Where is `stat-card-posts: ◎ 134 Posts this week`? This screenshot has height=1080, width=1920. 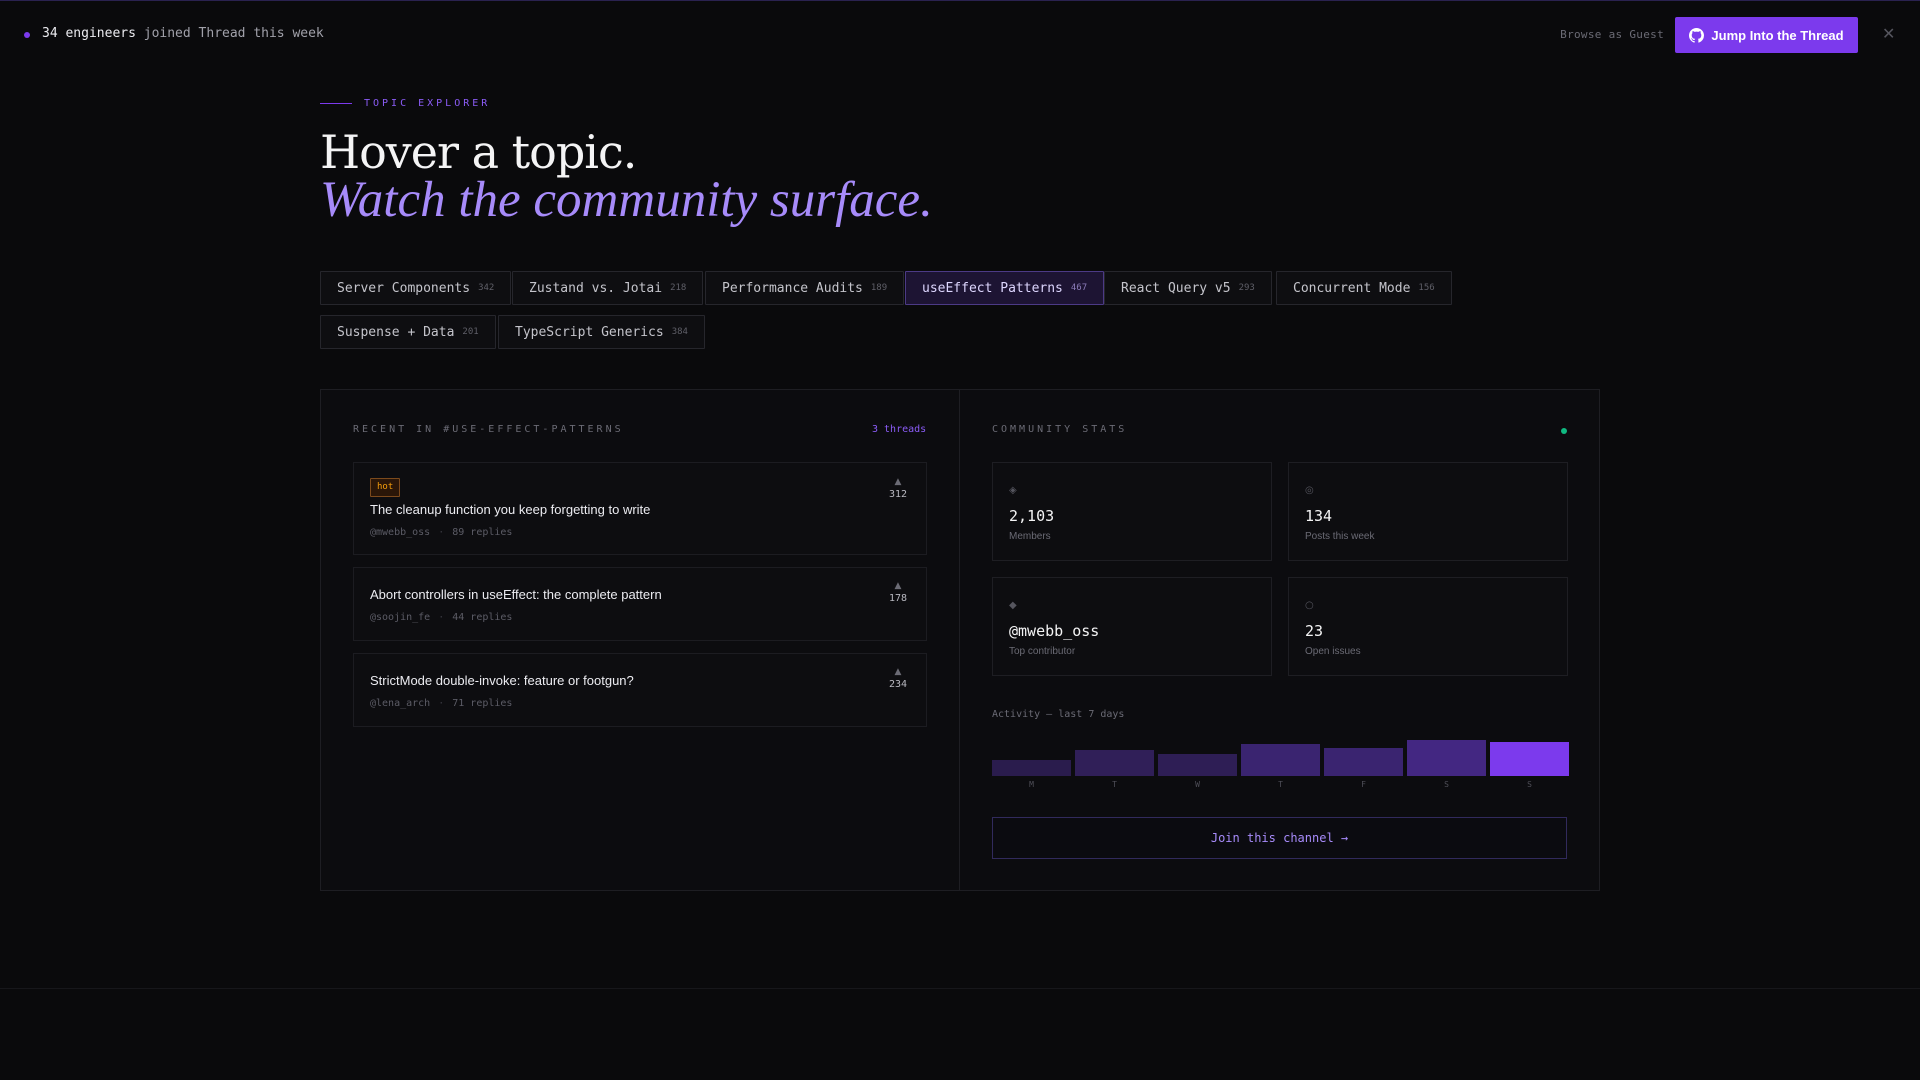 stat-card-posts: ◎ 134 Posts this week is located at coordinates (1428, 511).